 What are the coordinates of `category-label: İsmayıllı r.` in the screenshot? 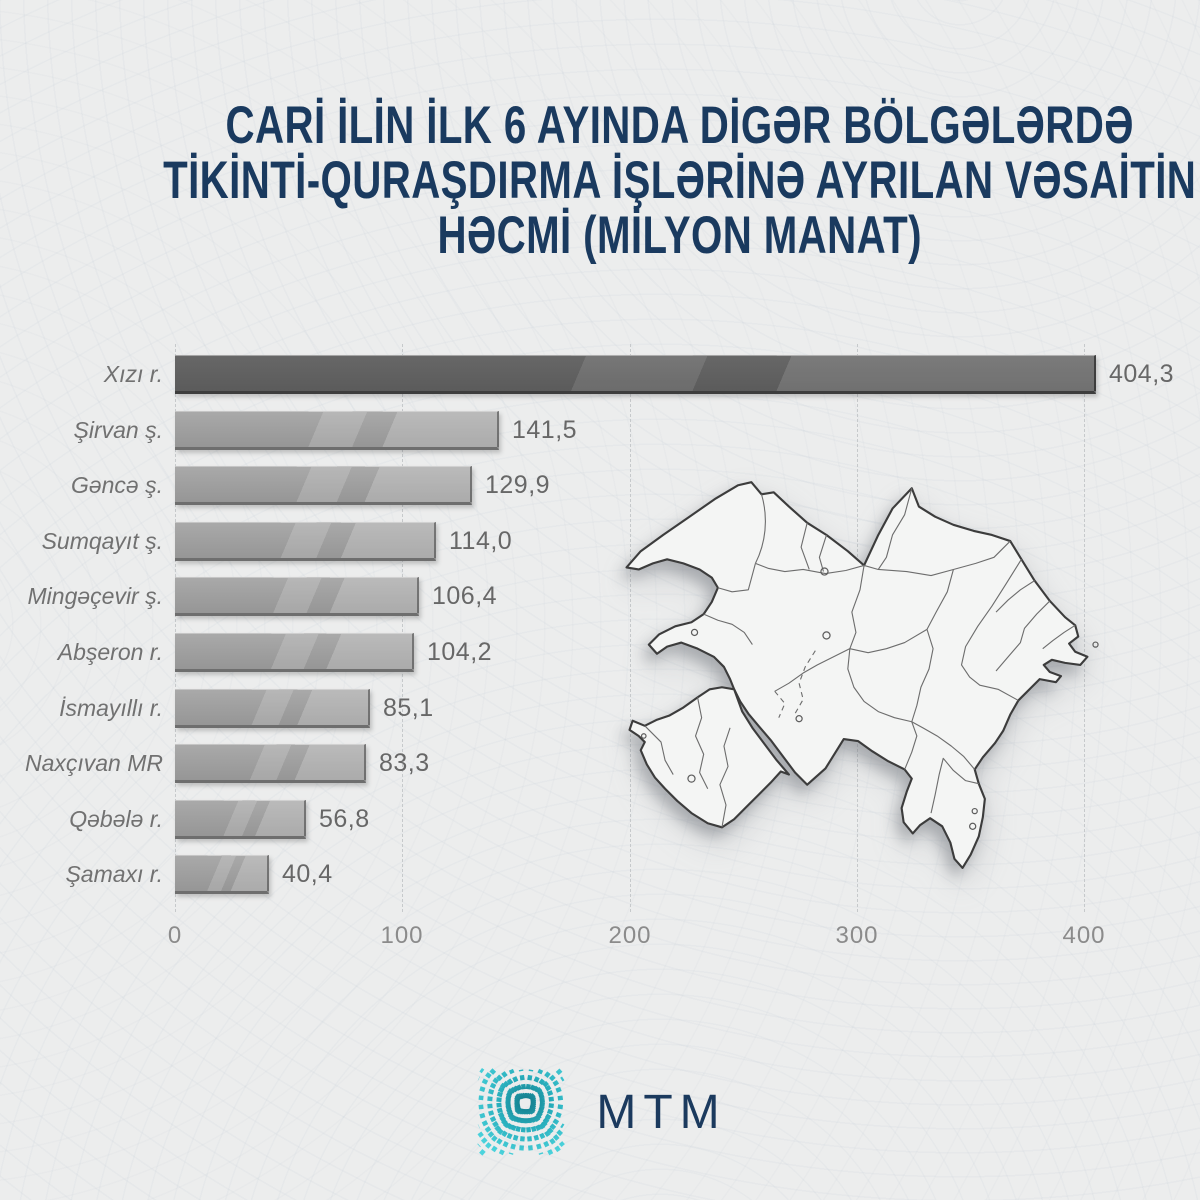 It's located at (111, 708).